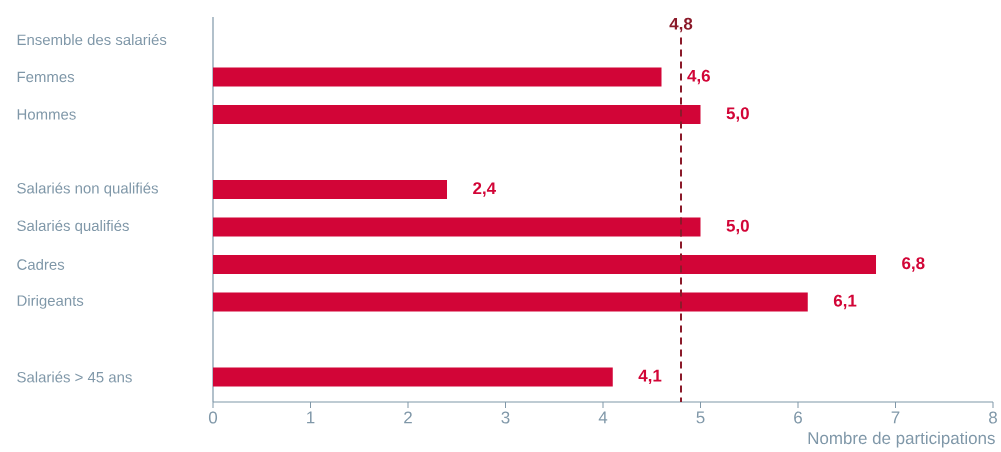  Describe the element at coordinates (901, 439) in the screenshot. I see `x-axis-title: Nombre de participations` at that location.